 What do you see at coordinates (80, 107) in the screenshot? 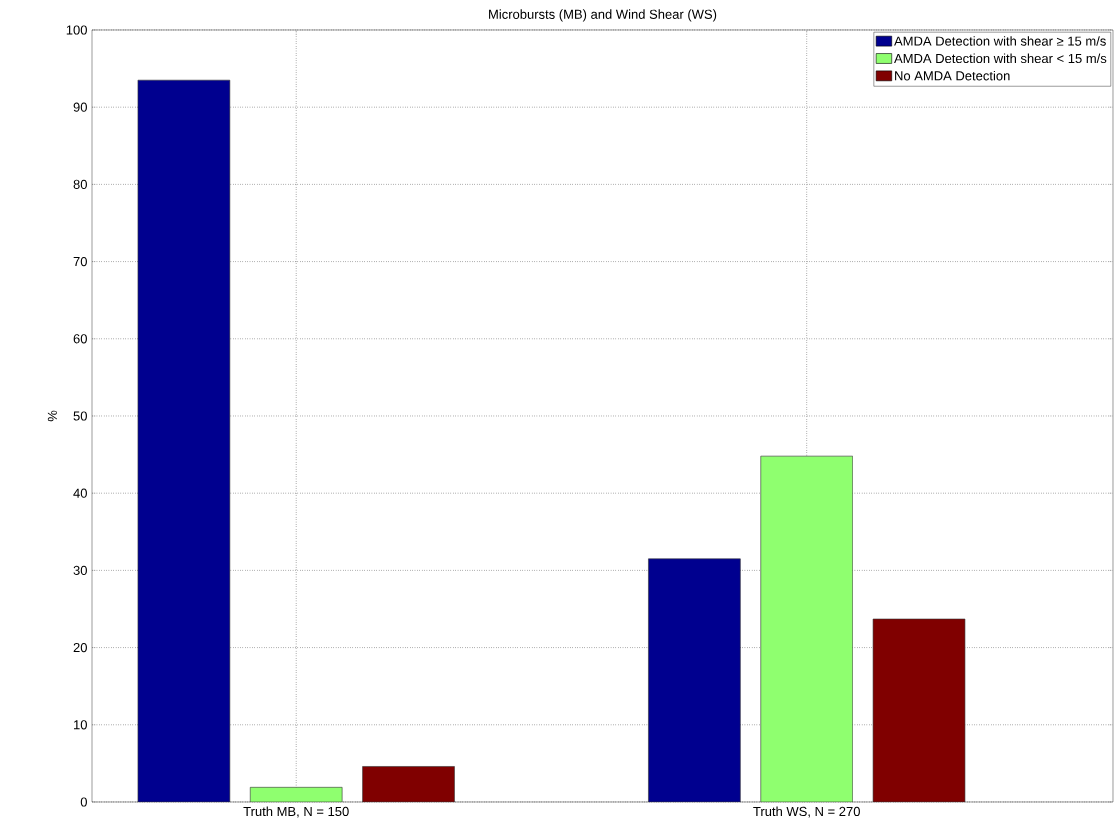
I see `y-tick-label: 90` at bounding box center [80, 107].